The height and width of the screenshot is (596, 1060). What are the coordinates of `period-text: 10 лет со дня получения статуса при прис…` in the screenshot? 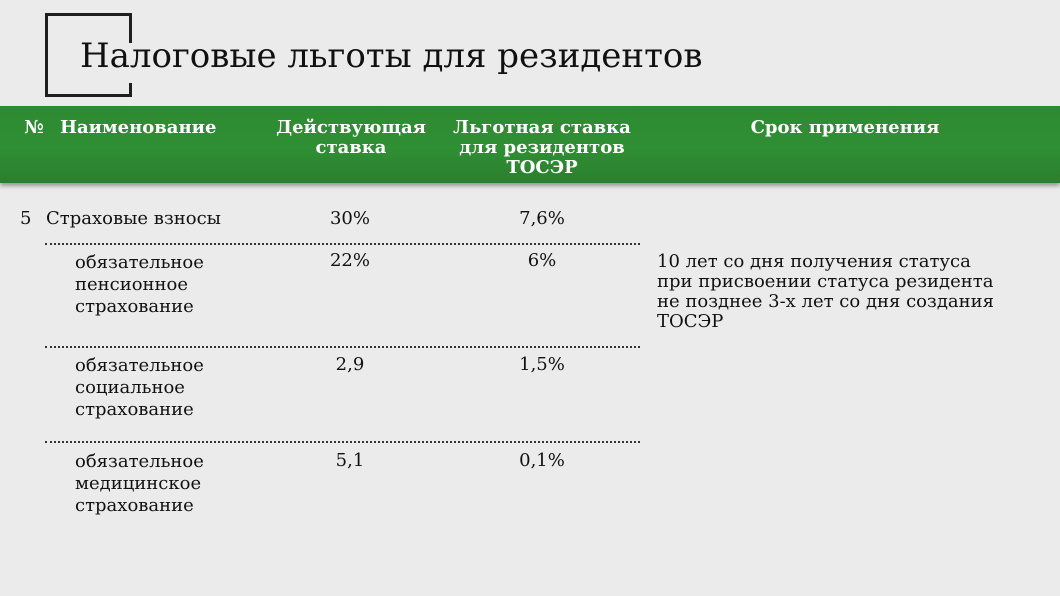 It's located at (825, 291).